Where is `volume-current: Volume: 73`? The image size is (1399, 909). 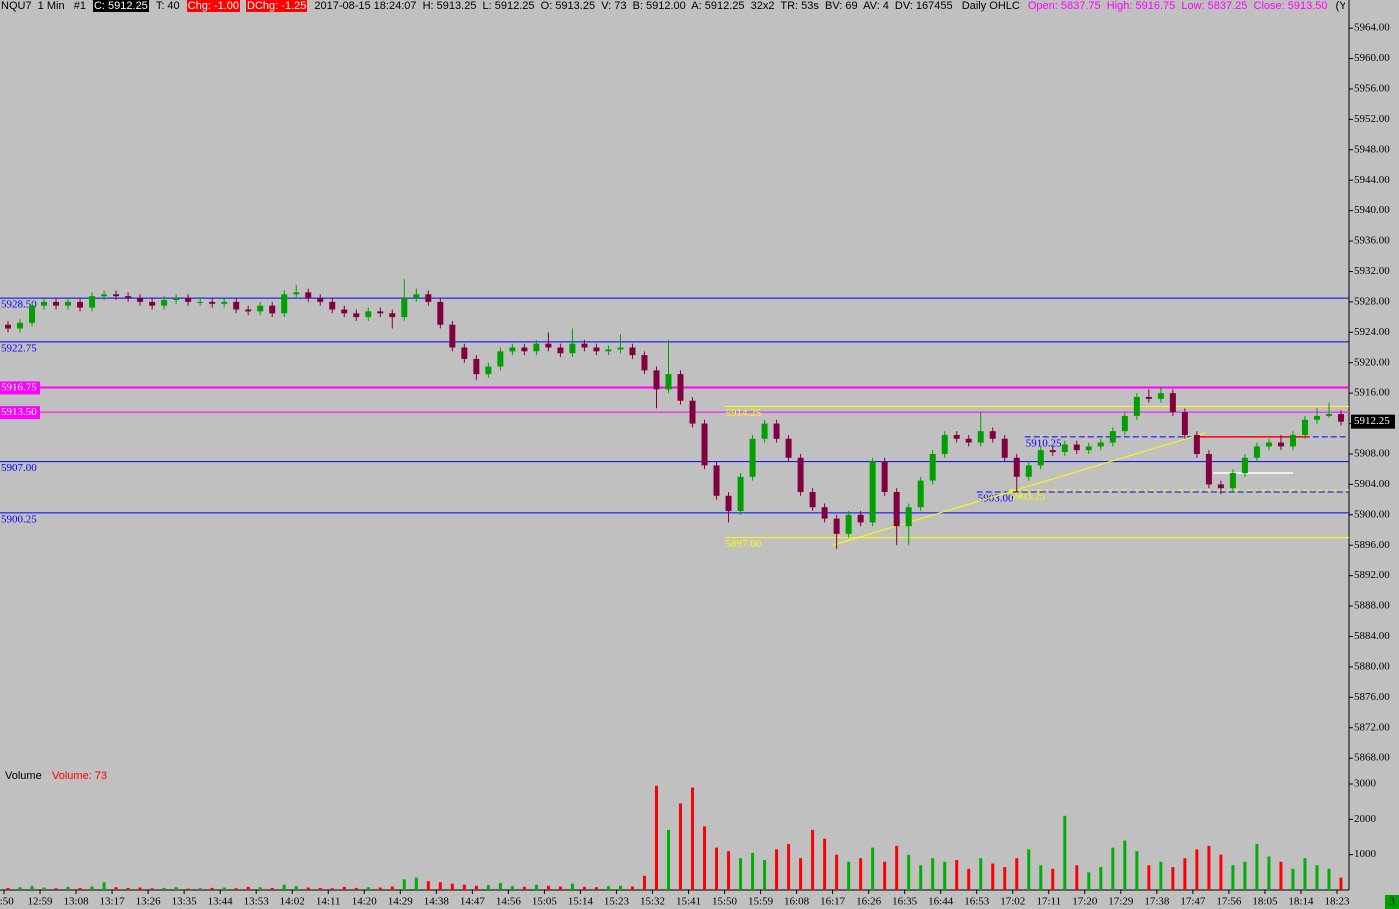 volume-current: Volume: 73 is located at coordinates (79, 776).